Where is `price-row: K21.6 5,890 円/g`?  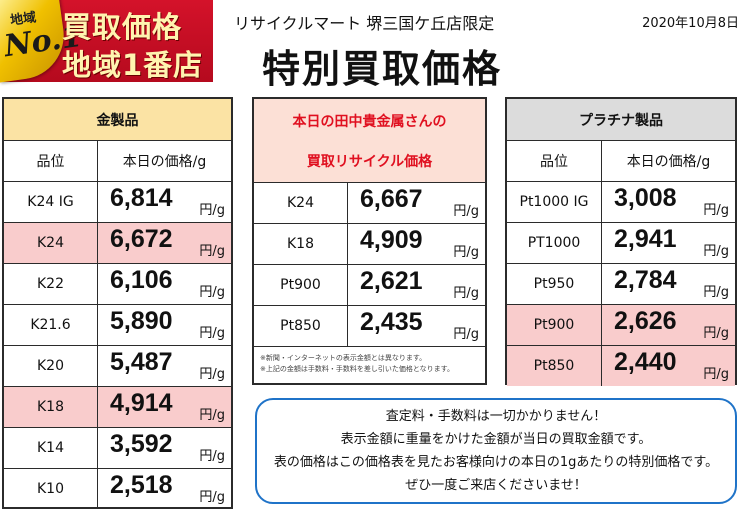 price-row: K21.6 5,890 円/g is located at coordinates (117, 325).